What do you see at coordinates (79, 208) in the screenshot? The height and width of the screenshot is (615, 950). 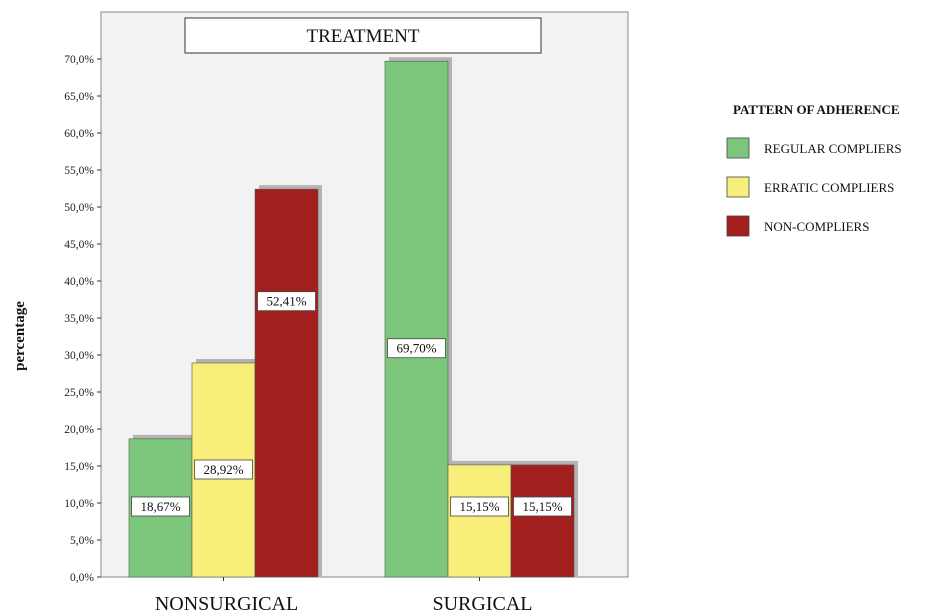 I see `y-tick-label: 50,0%` at bounding box center [79, 208].